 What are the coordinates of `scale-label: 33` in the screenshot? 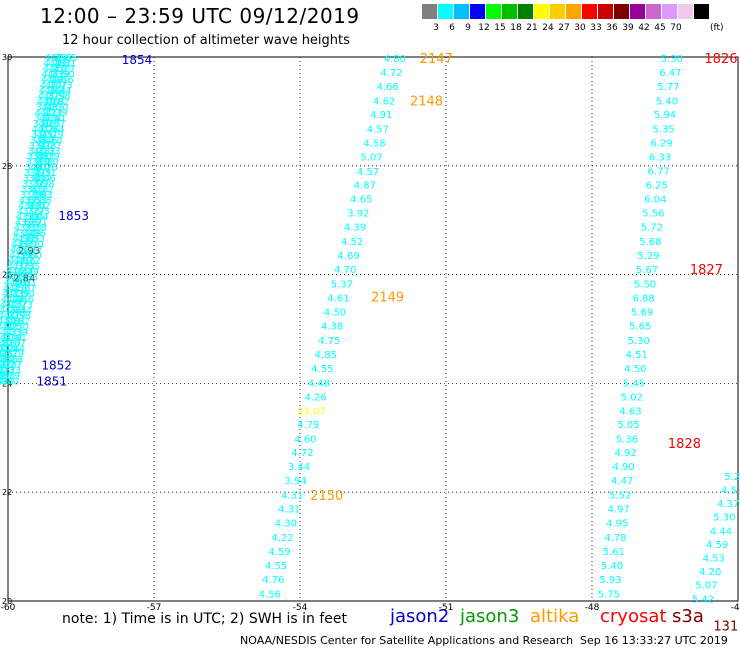 It's located at (596, 28).